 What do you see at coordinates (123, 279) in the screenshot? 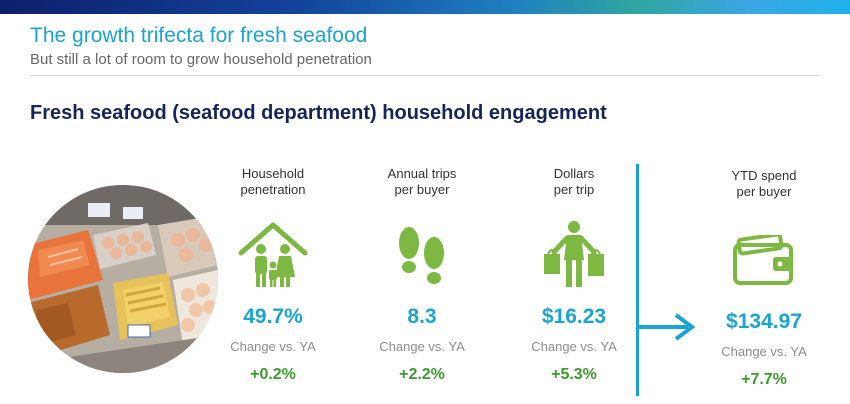
I see `seafood-display-photo` at bounding box center [123, 279].